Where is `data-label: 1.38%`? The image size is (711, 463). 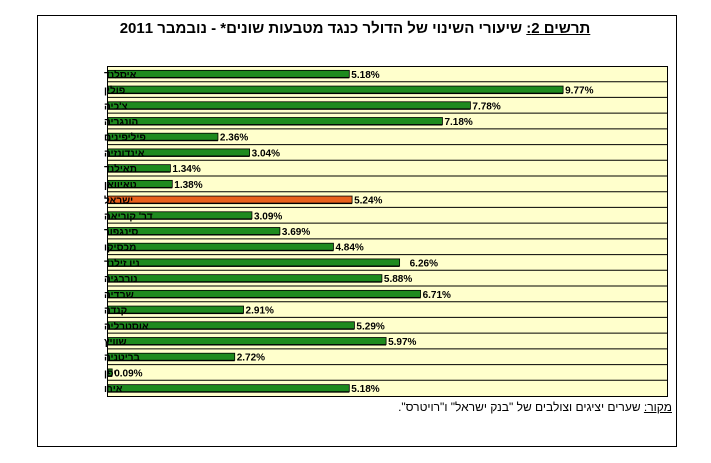 data-label: 1.38% is located at coordinates (188, 185).